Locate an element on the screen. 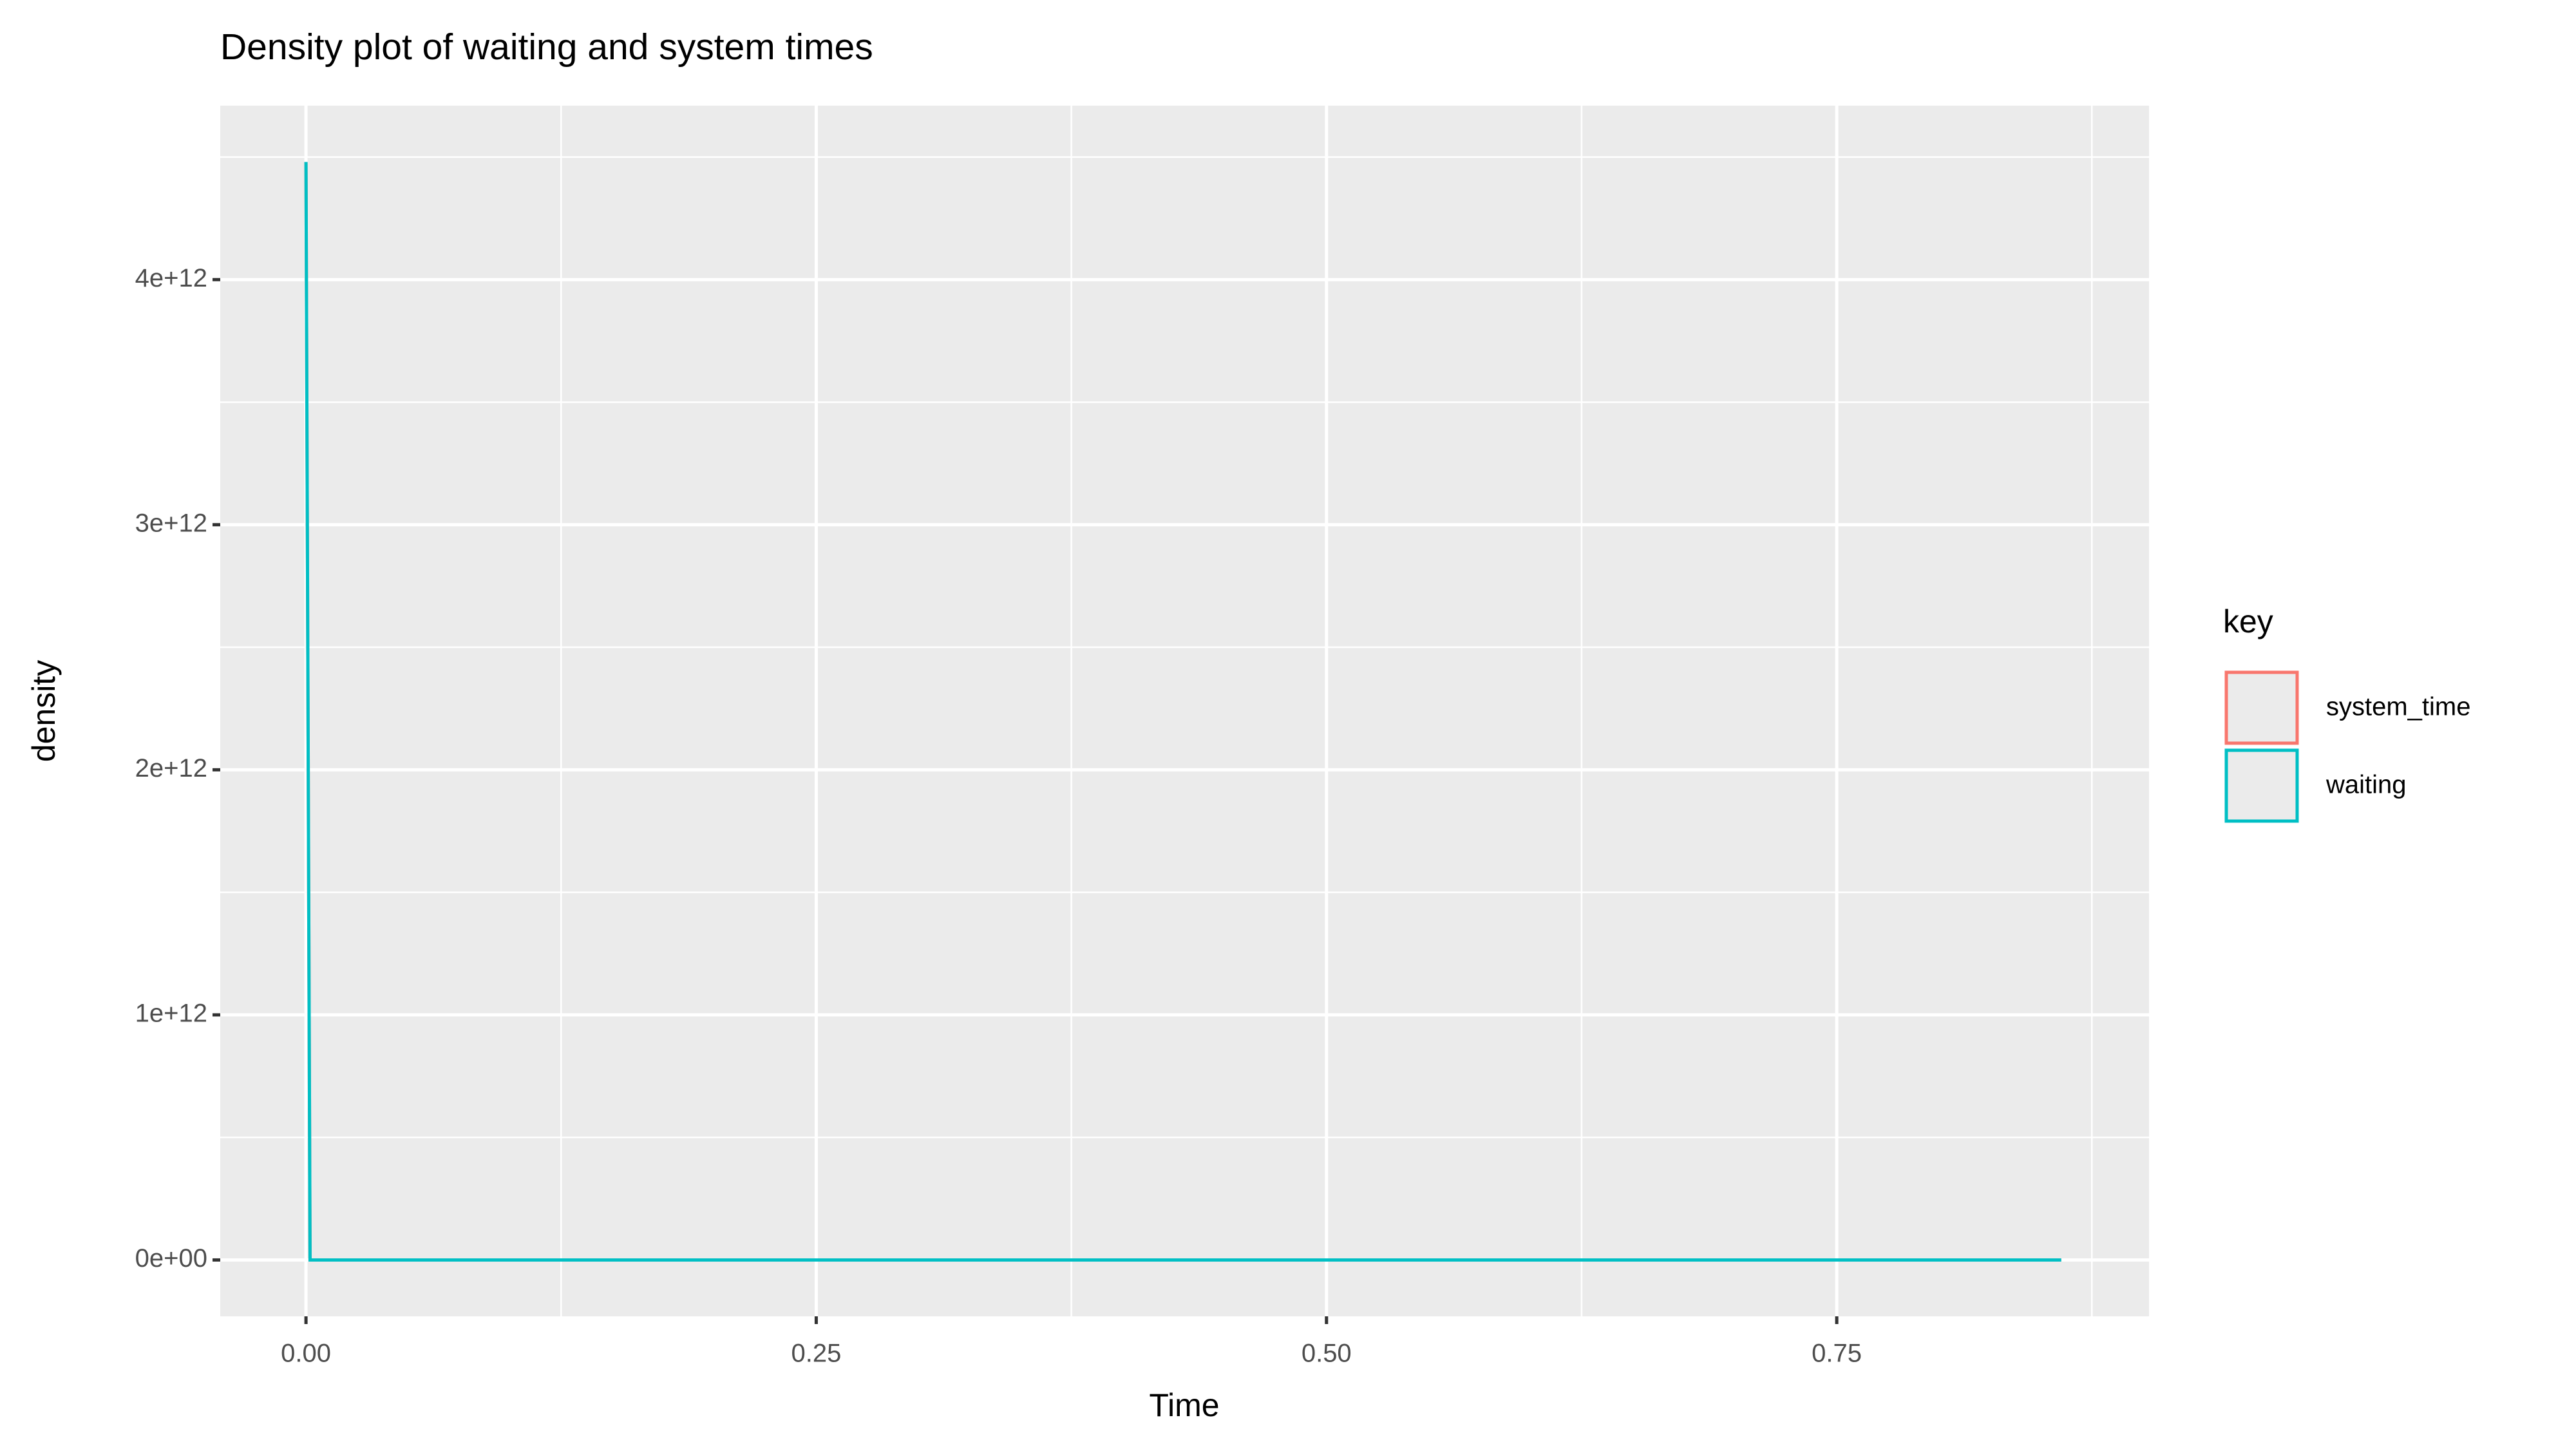 This screenshot has width=2576, height=1449. legend-label: waiting is located at coordinates (2366, 785).